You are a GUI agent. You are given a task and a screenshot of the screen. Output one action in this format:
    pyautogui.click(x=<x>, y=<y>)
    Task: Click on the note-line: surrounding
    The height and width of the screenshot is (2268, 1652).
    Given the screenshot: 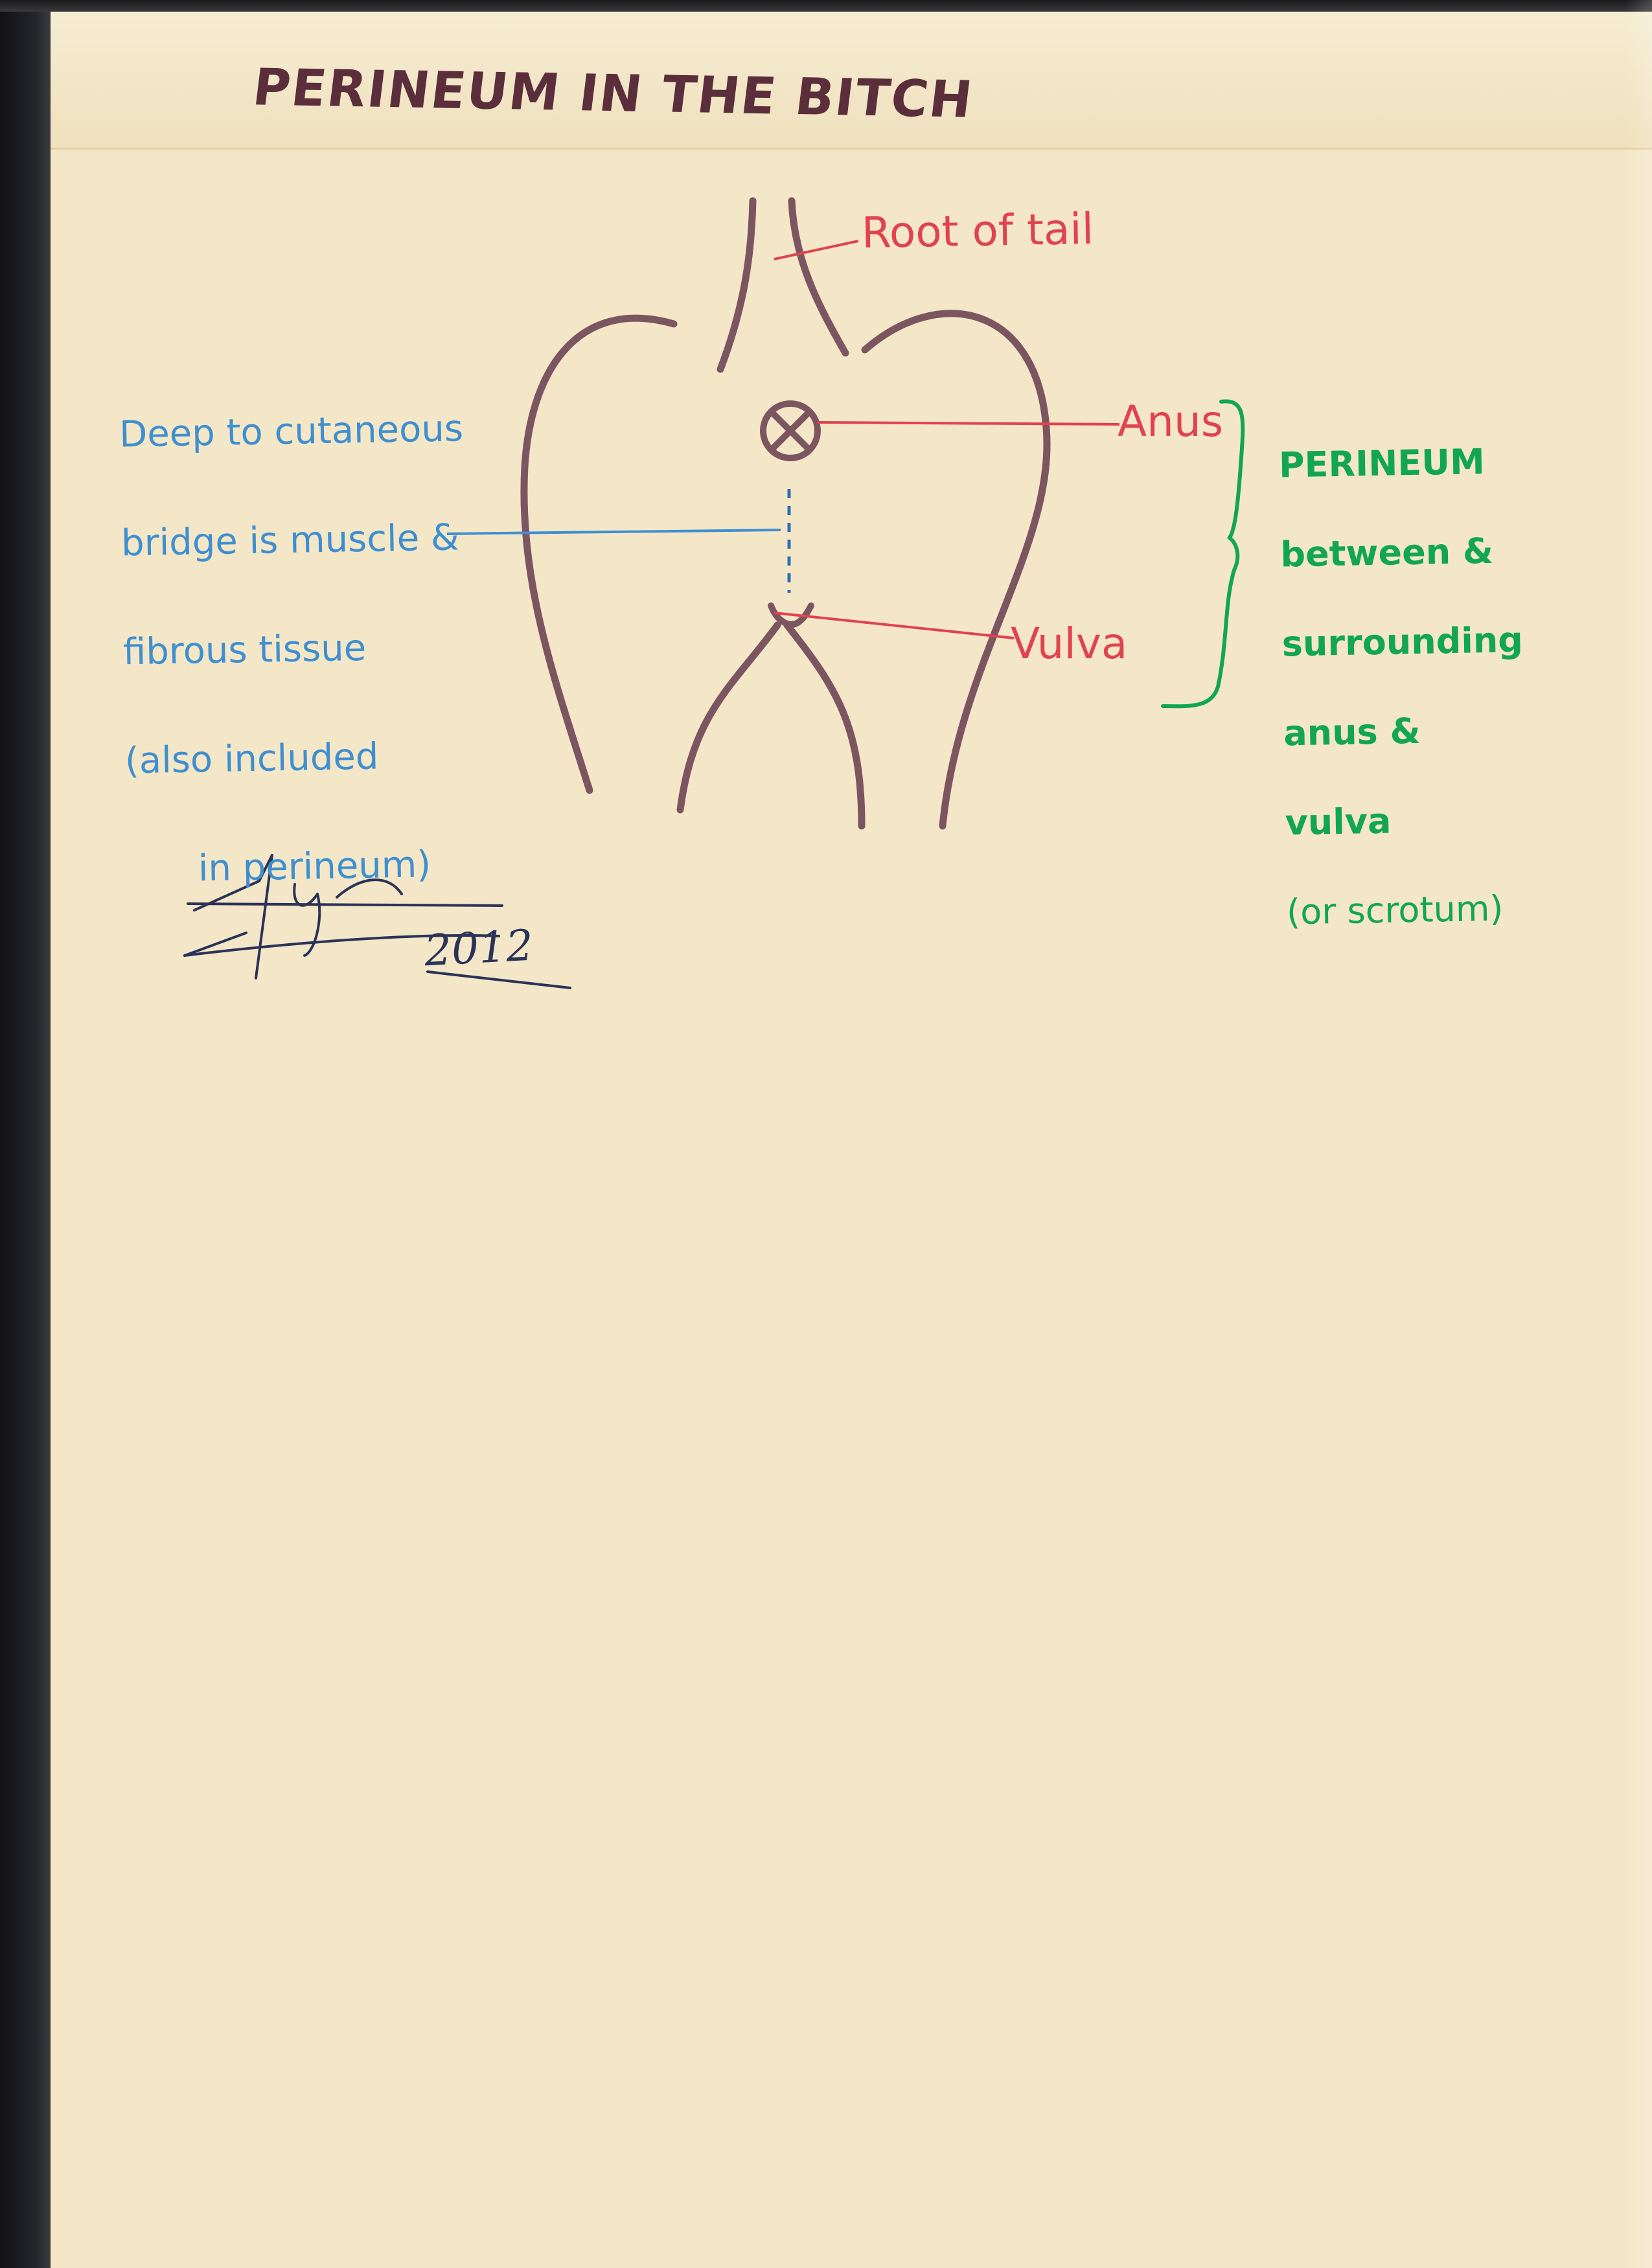 What is the action you would take?
    pyautogui.click(x=1402, y=642)
    